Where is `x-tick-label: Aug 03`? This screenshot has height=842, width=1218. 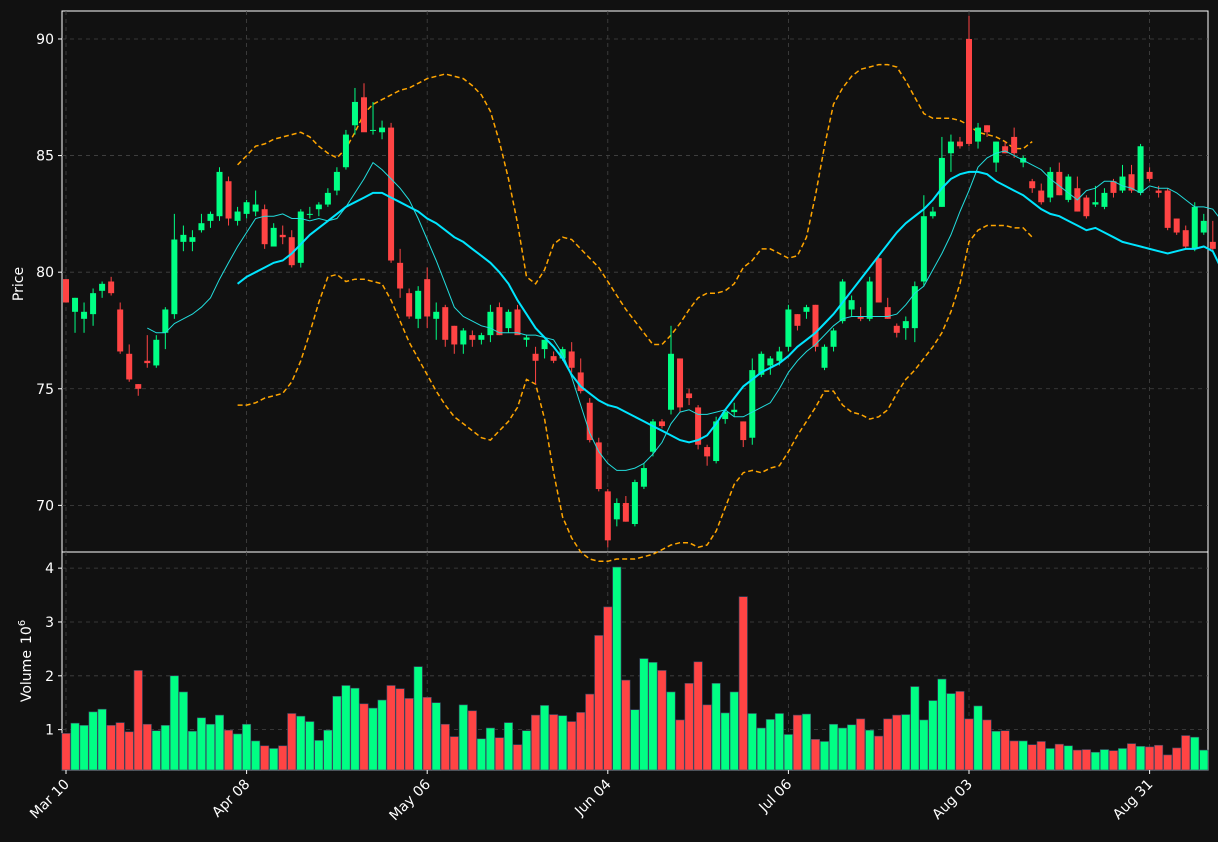 x-tick-label: Aug 03 is located at coordinates (952, 800).